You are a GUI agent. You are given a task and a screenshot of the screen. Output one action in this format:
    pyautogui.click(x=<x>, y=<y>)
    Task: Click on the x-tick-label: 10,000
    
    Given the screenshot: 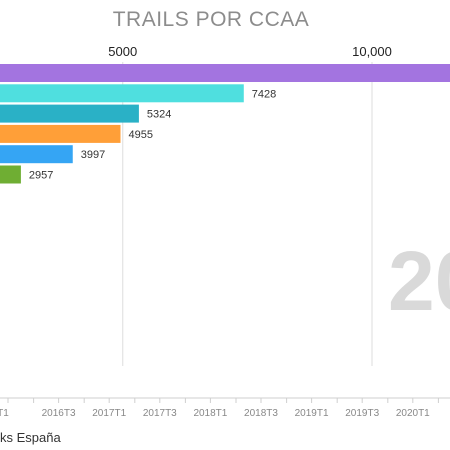 What is the action you would take?
    pyautogui.click(x=372, y=51)
    